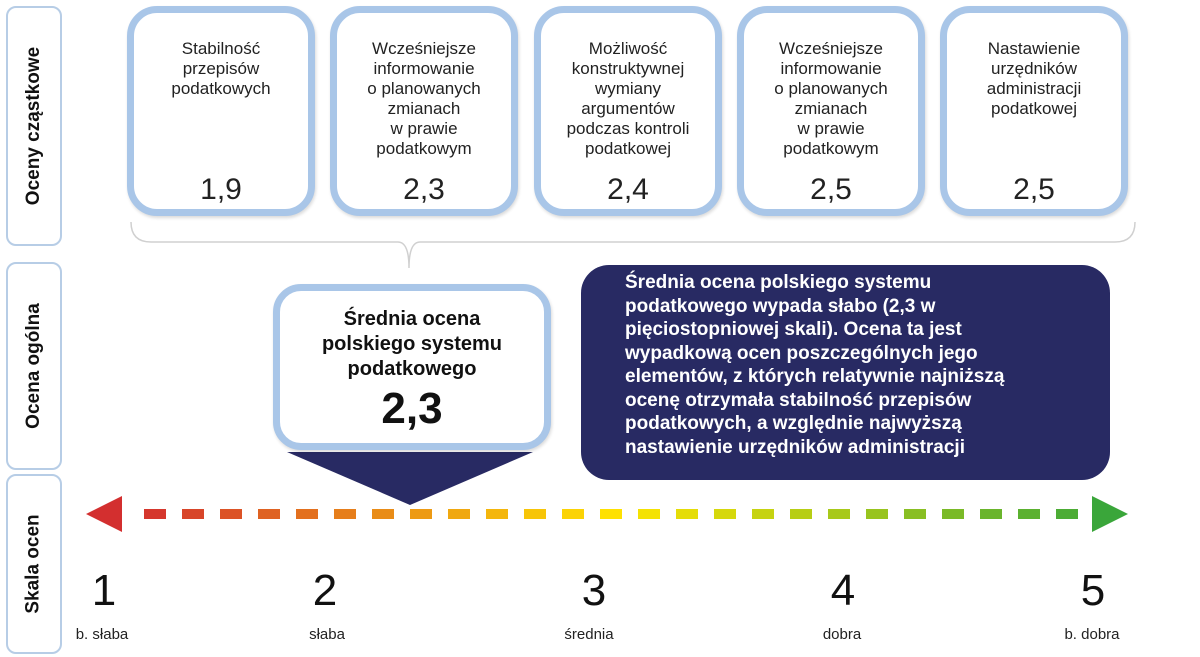  I want to click on note-line: pięciostopniowej skali). Ocena ta jest, so click(793, 329).